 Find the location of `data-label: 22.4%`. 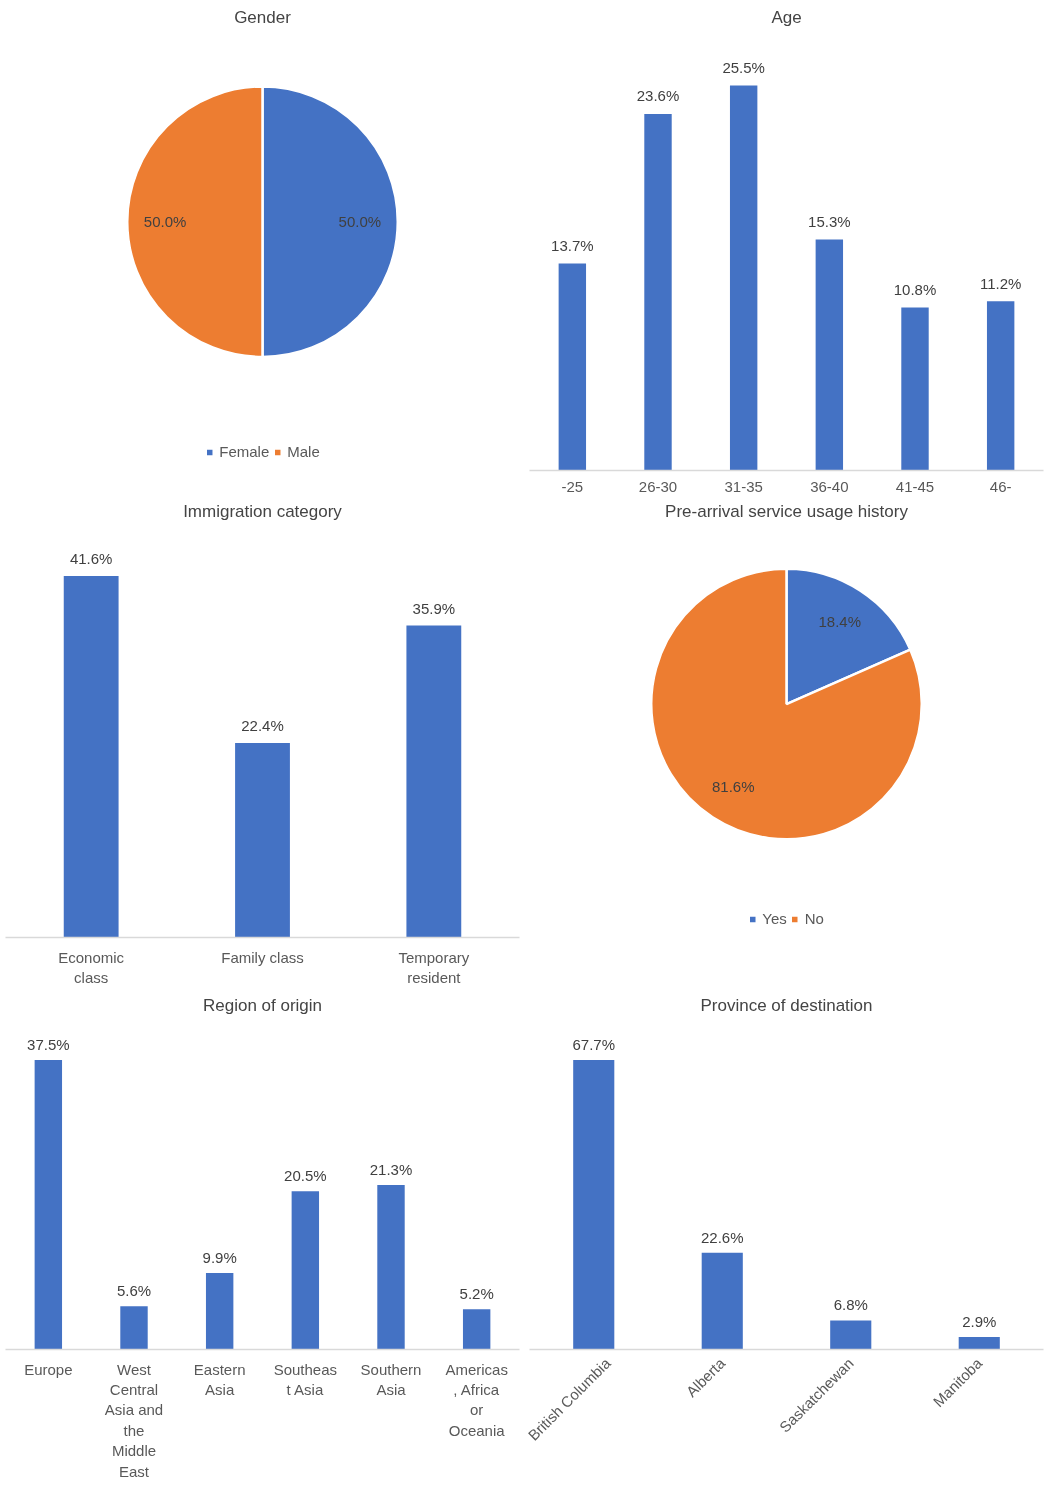

data-label: 22.4% is located at coordinates (262, 725).